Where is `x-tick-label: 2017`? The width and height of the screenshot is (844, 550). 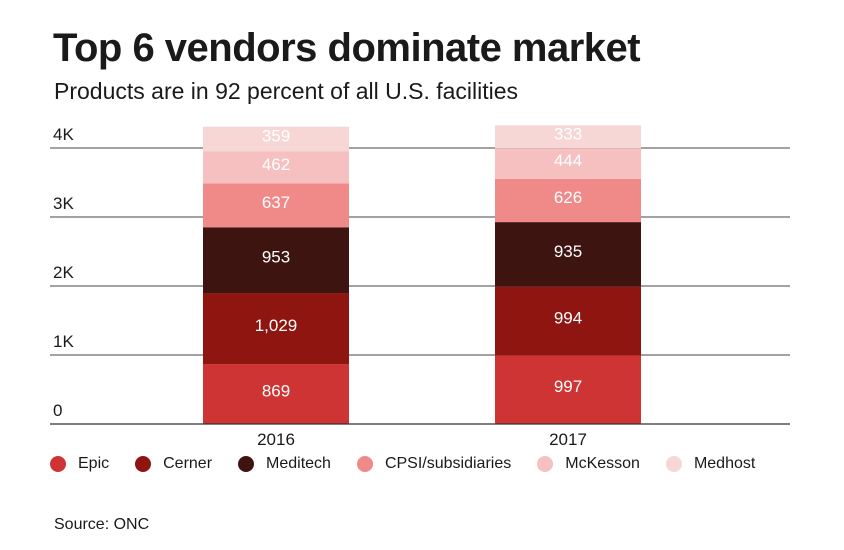 x-tick-label: 2017 is located at coordinates (568, 439).